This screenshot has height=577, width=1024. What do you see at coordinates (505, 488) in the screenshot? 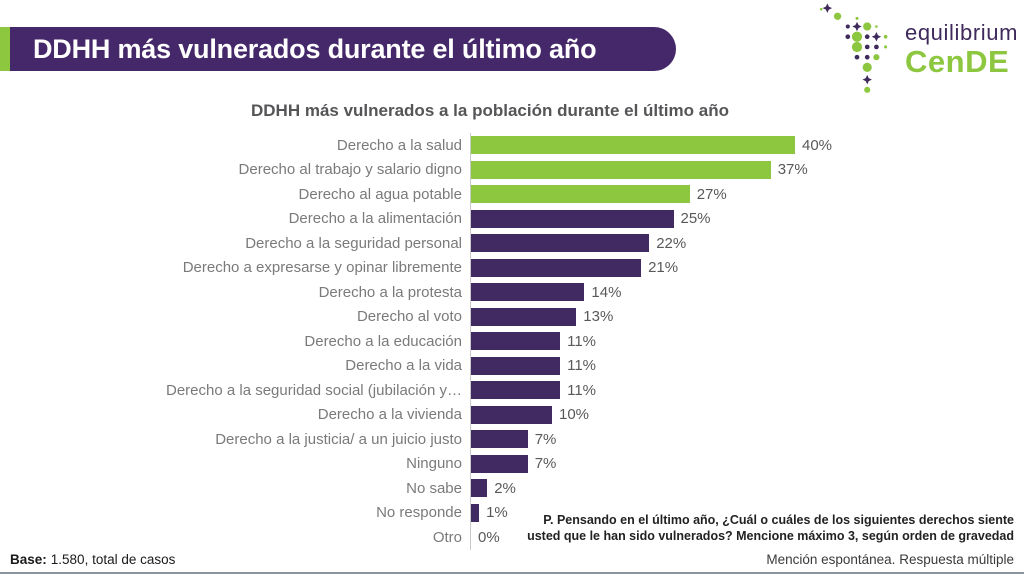
I see `value-label: 2%` at bounding box center [505, 488].